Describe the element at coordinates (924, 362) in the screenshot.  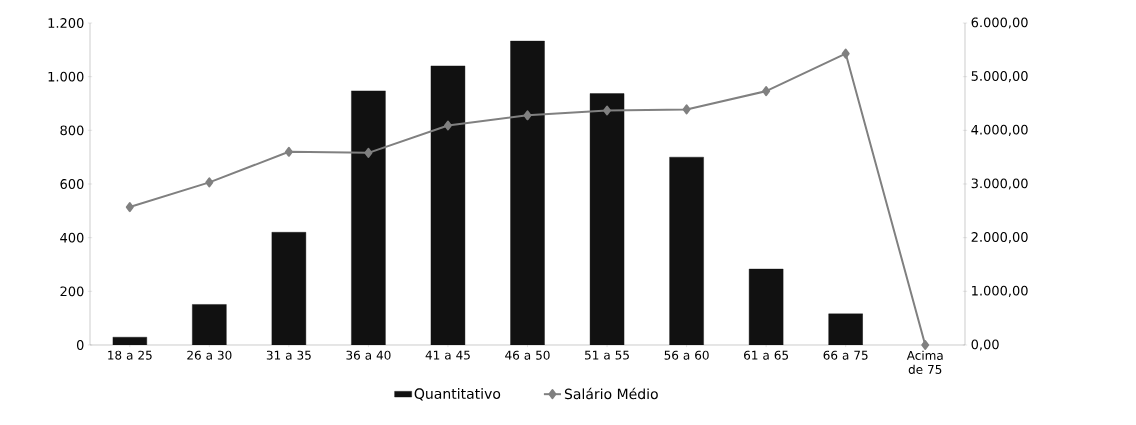
I see `x-tick-label: Acima de 75` at that location.